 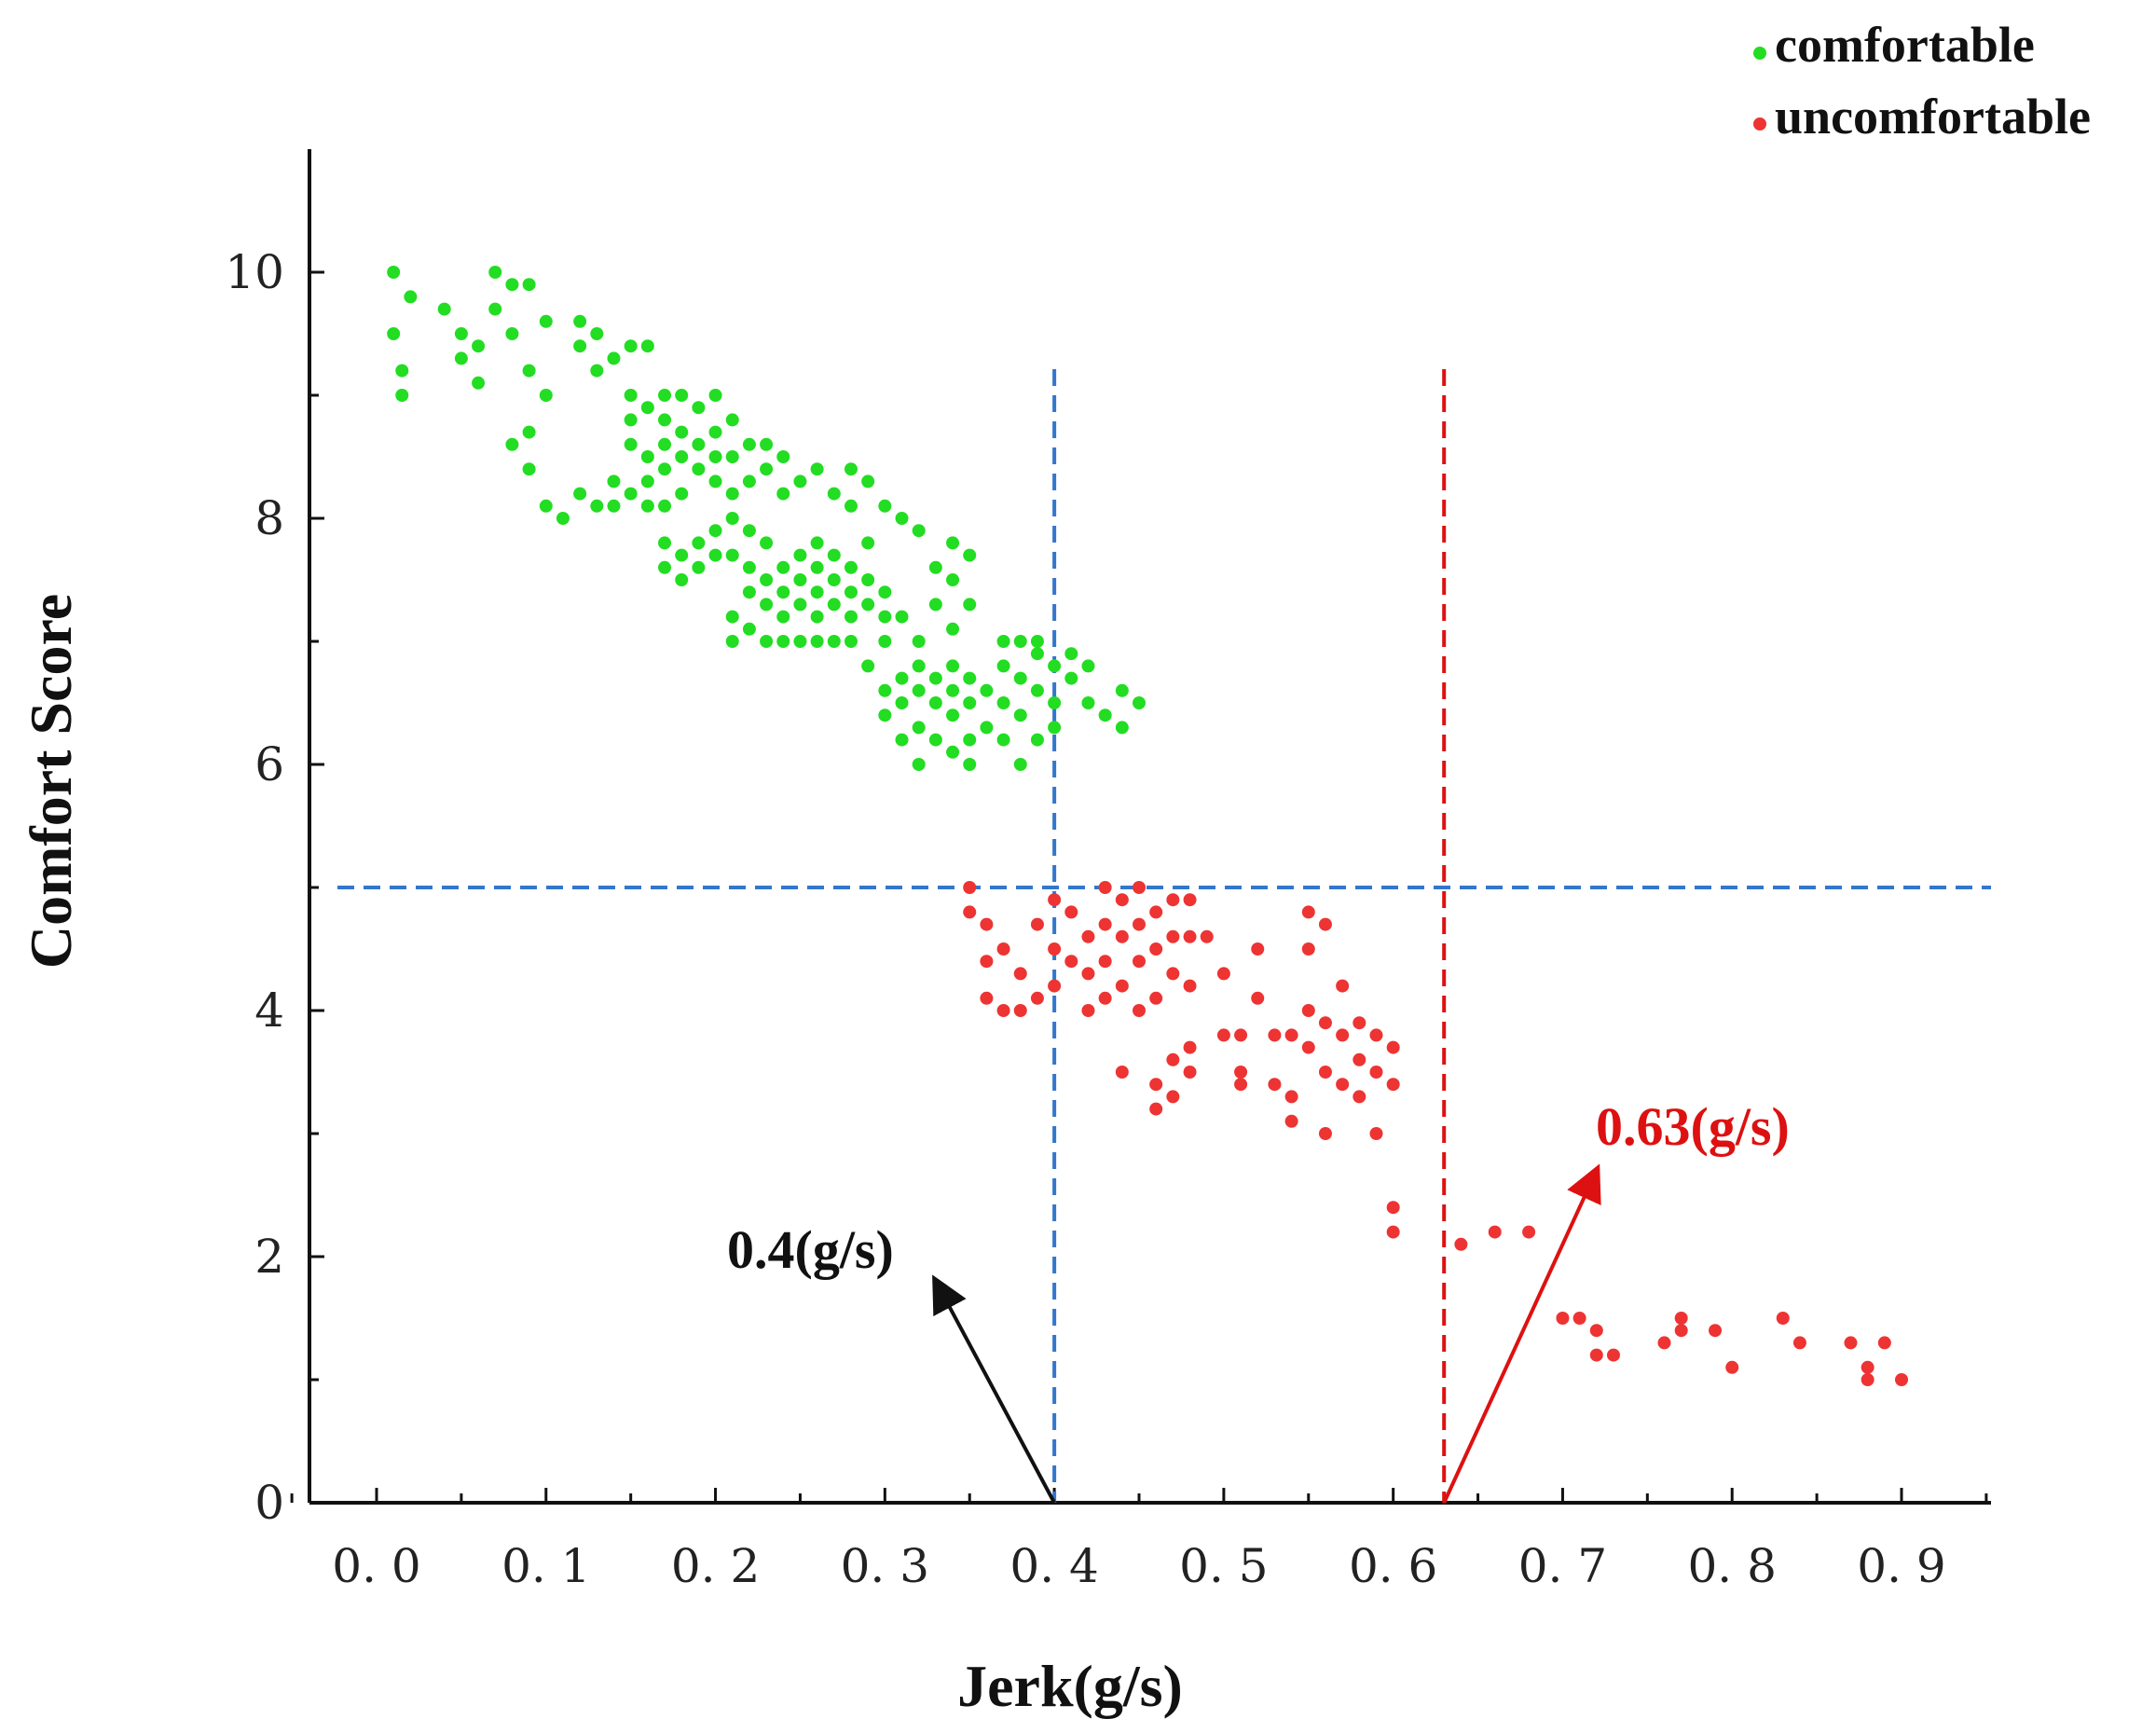 What do you see at coordinates (255, 272) in the screenshot?
I see `y-tick-label: 10` at bounding box center [255, 272].